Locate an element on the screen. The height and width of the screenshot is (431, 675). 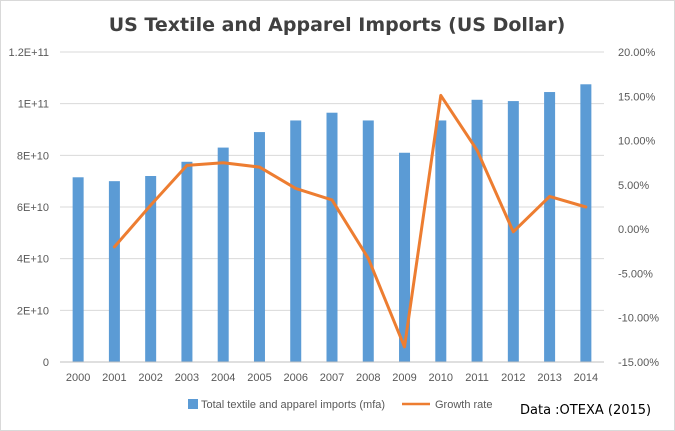
y-axis-left: 0 2E+10 4E+10 6E+10 8E+10 1E+11 1.2E+11 is located at coordinates (29, 208).